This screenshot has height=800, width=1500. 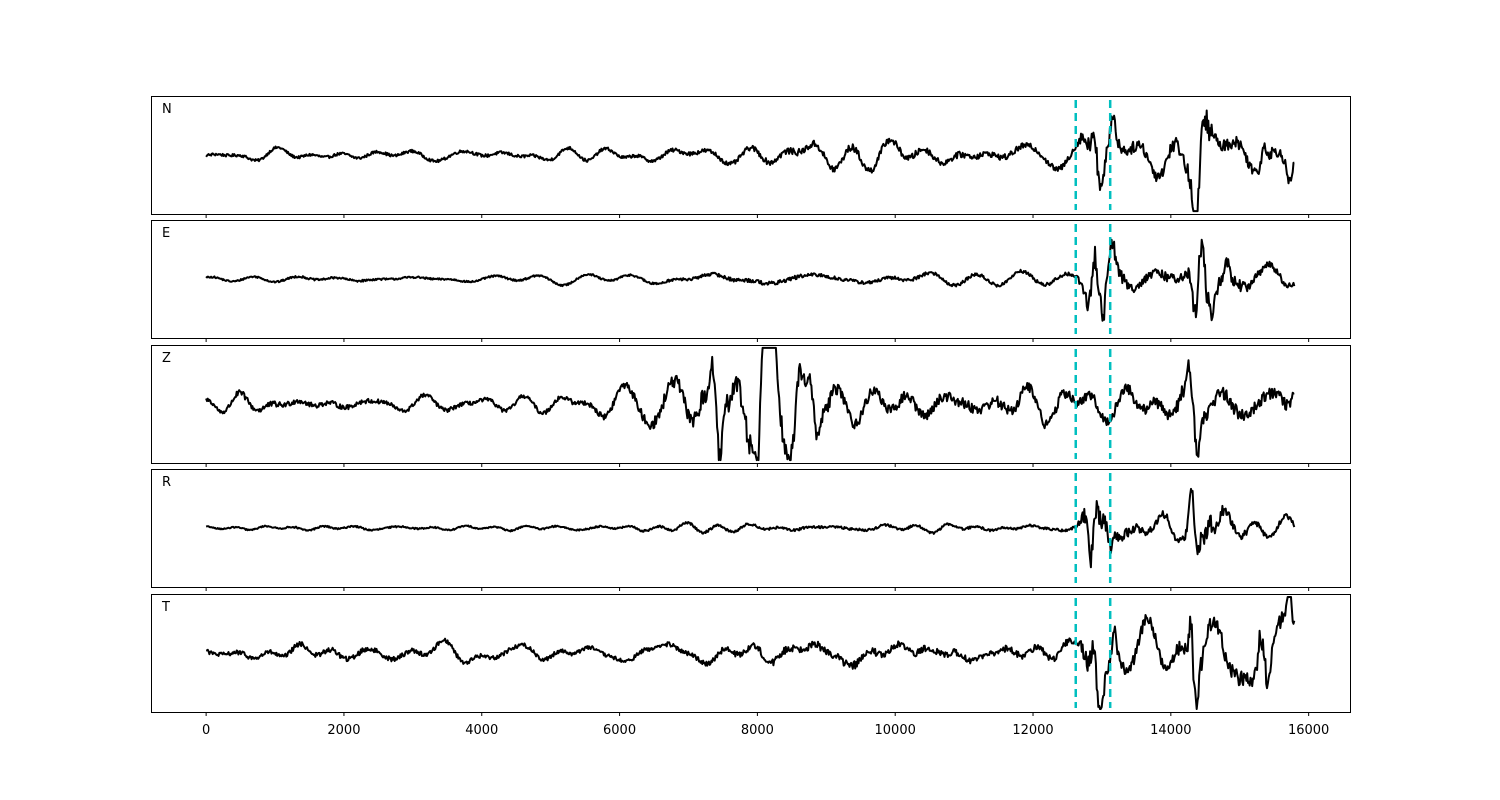 I want to click on x-tick-label: 8000, so click(x=757, y=730).